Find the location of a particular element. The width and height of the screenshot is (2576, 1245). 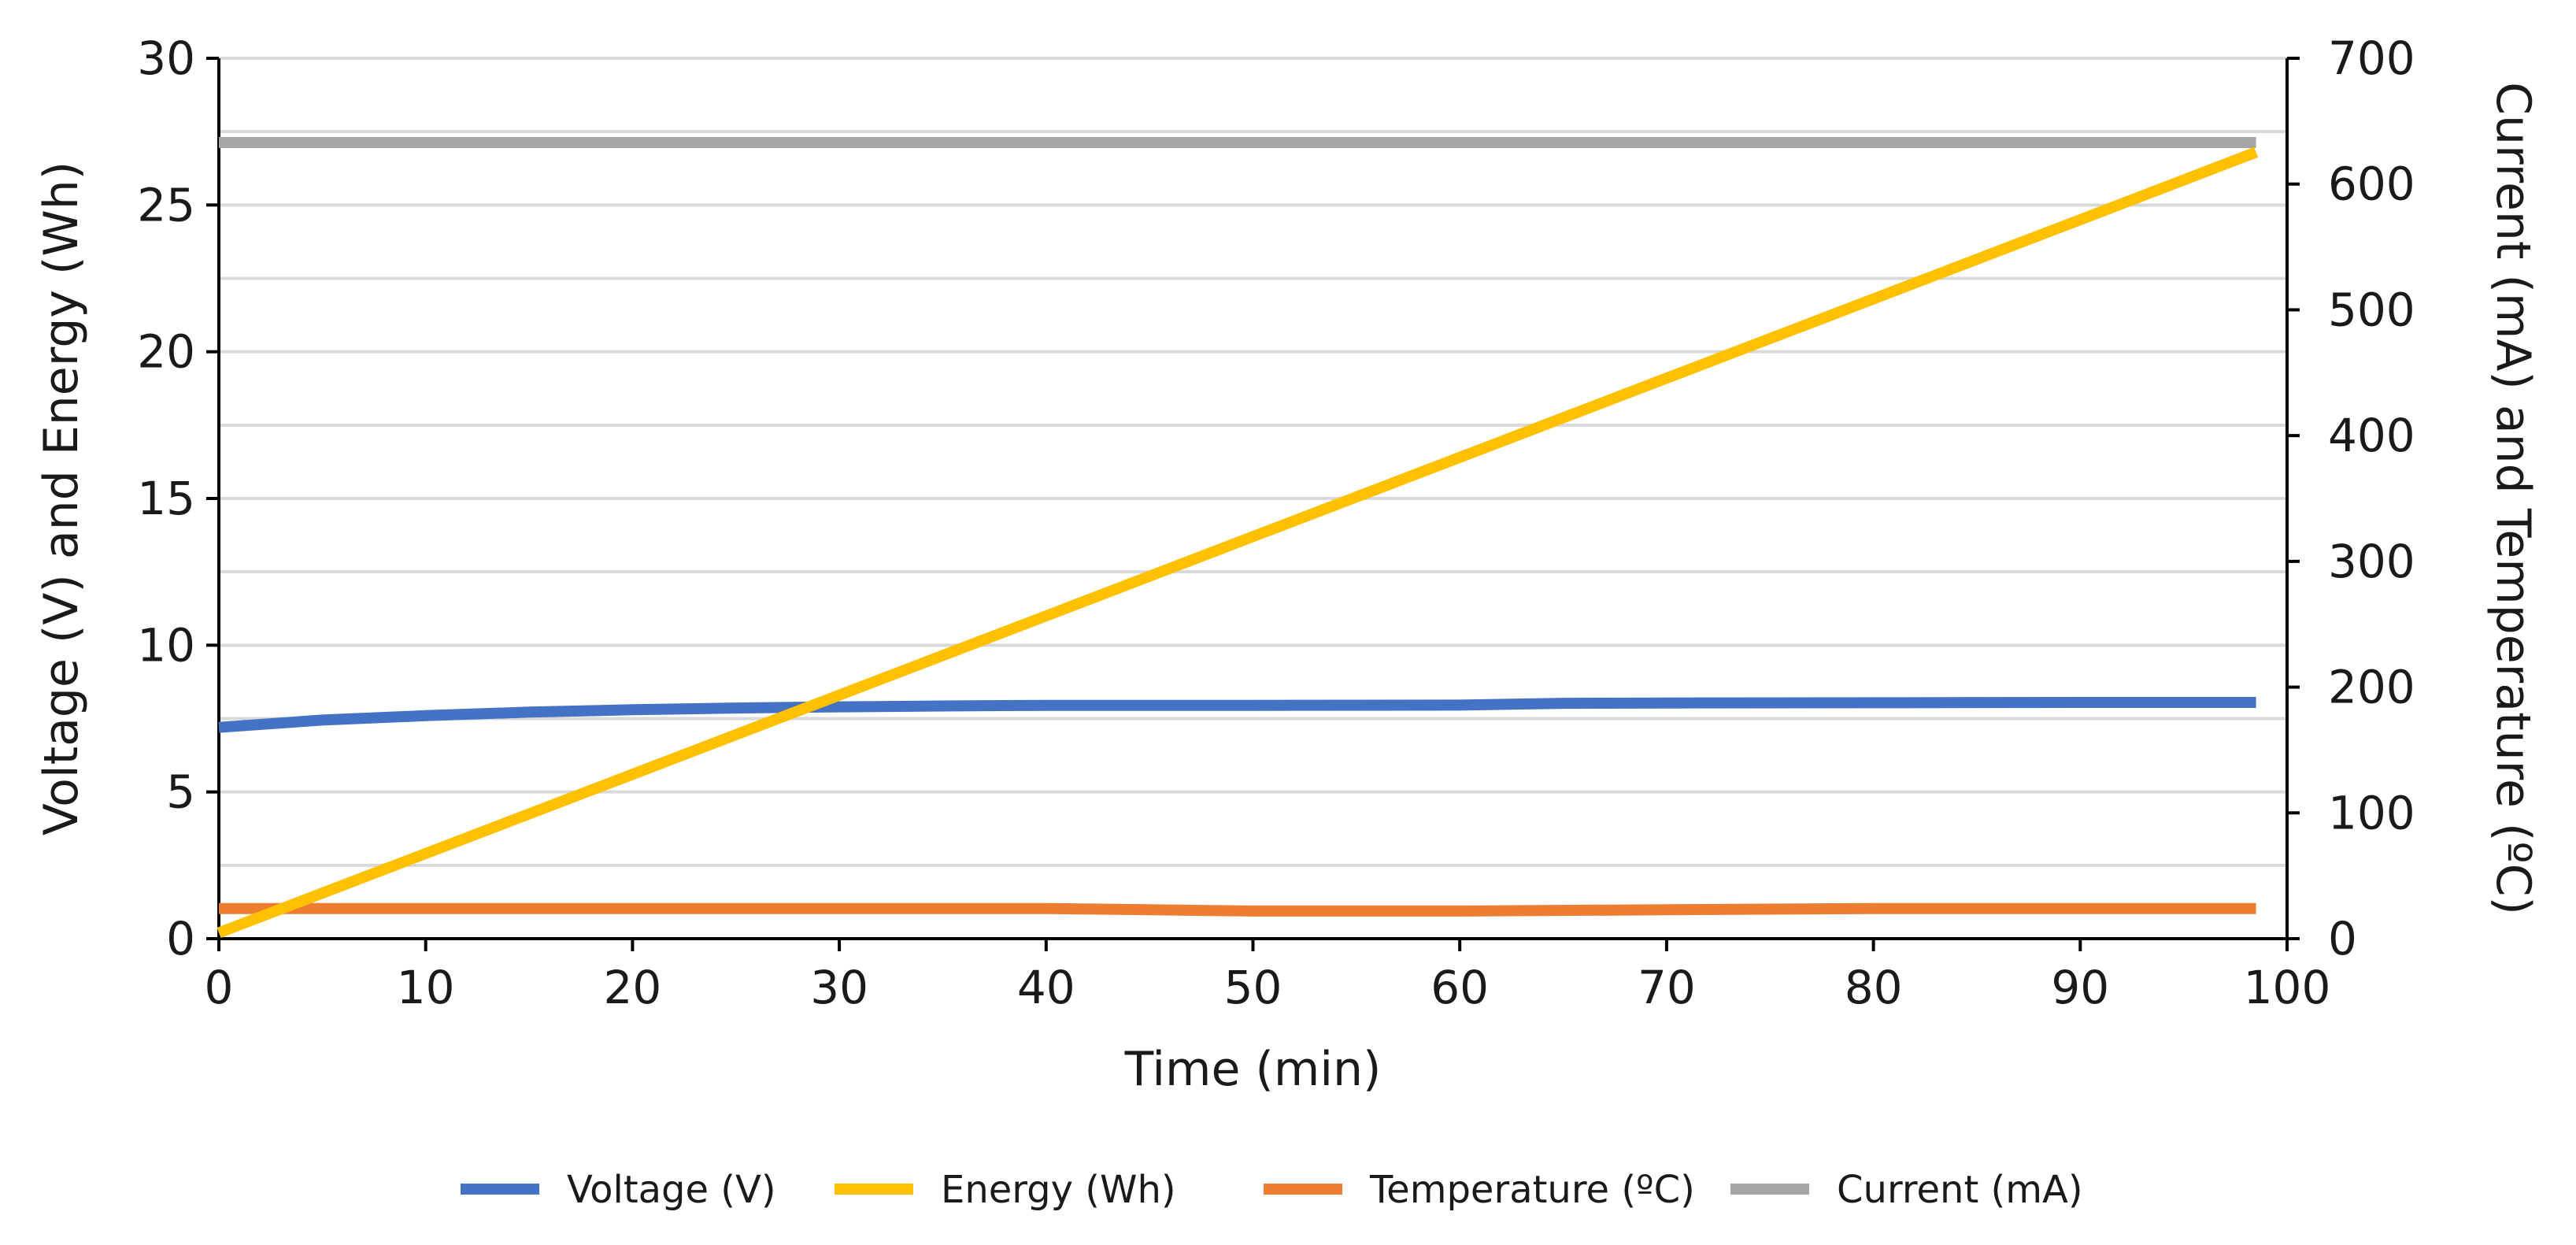

legend-label-voltage-v: Voltage (V) is located at coordinates (671, 1190).